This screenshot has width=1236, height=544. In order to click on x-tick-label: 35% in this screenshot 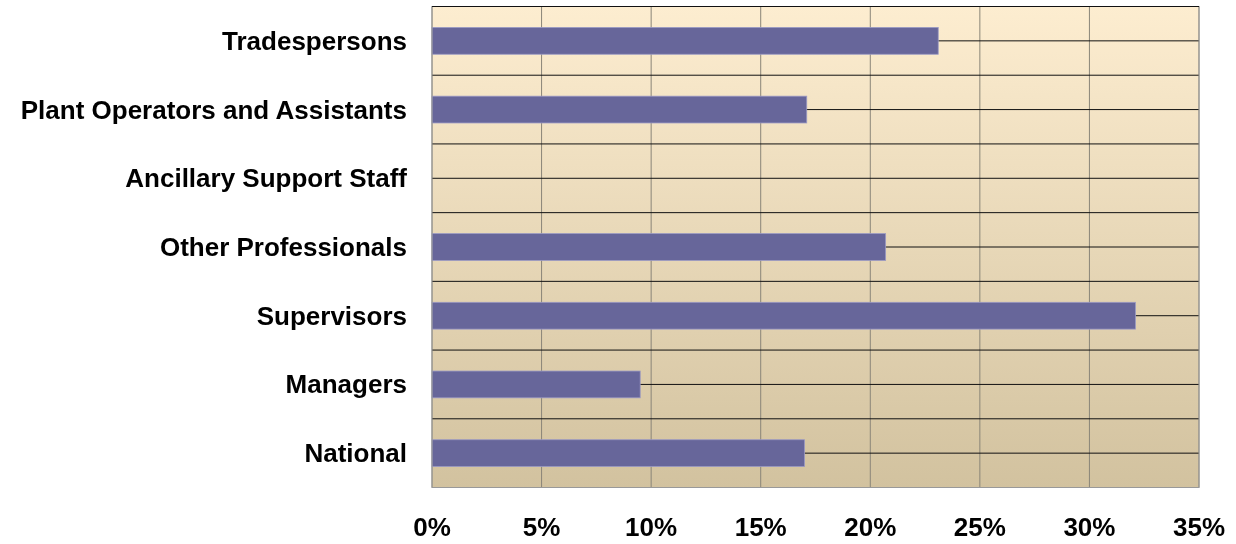, I will do `click(1199, 527)`.